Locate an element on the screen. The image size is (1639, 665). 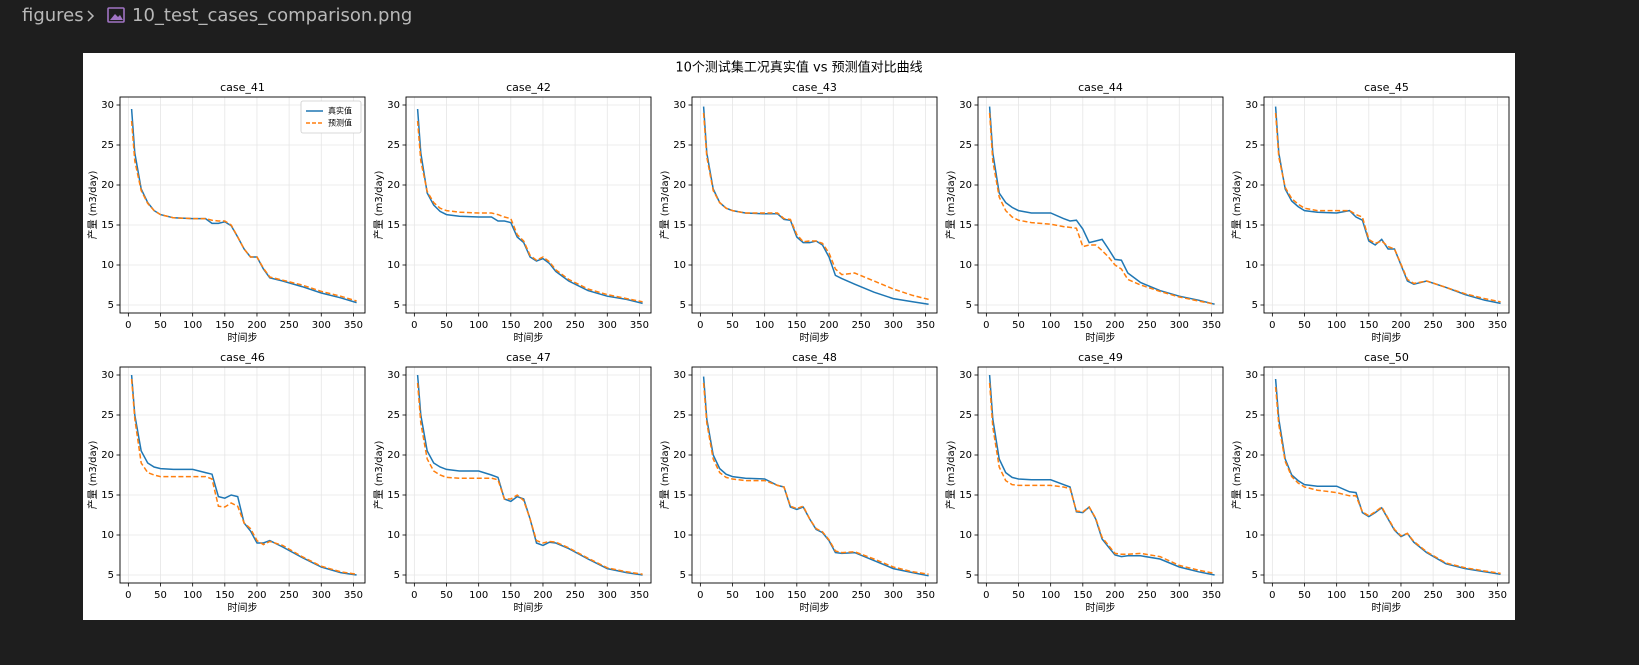
breadcrumb-file: 10_test_cases_comparison.png is located at coordinates (272, 15).